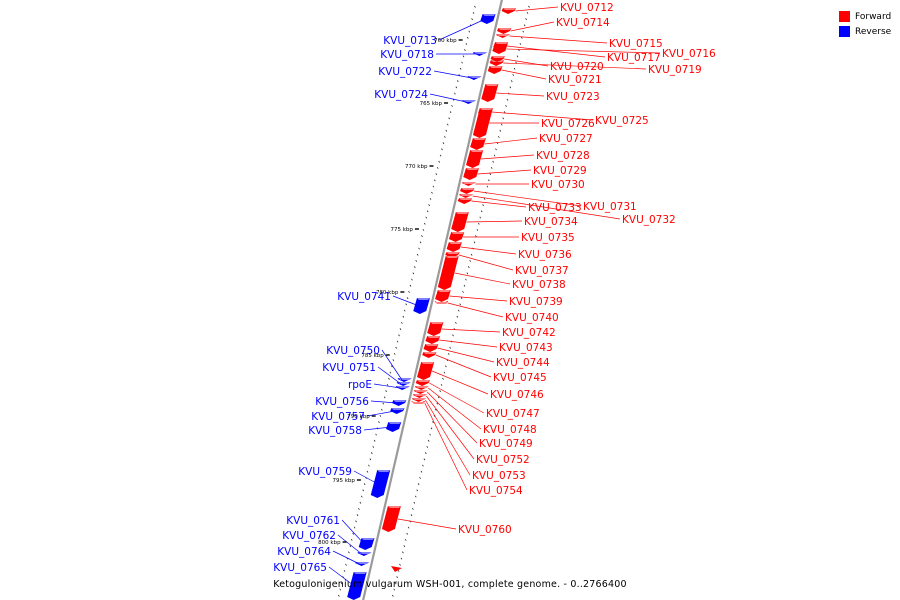 The image size is (900, 600). I want to click on forward-gene-label: KVU_0753, so click(499, 476).